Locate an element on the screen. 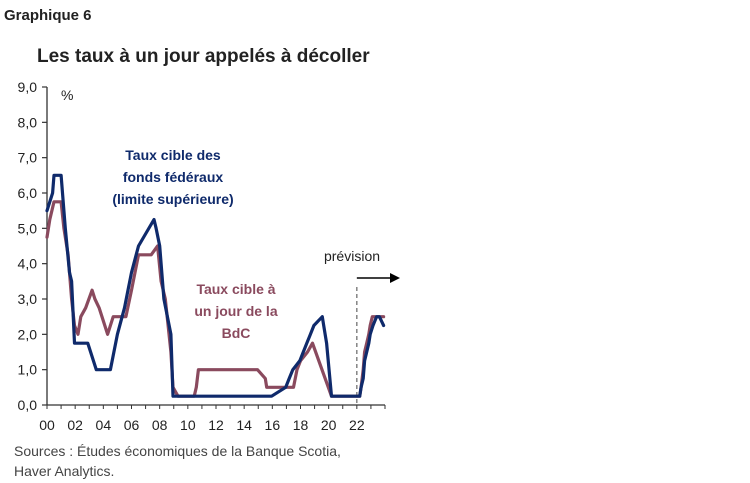 This screenshot has width=750, height=483. y-tick-label: 7,0 is located at coordinates (28, 158).